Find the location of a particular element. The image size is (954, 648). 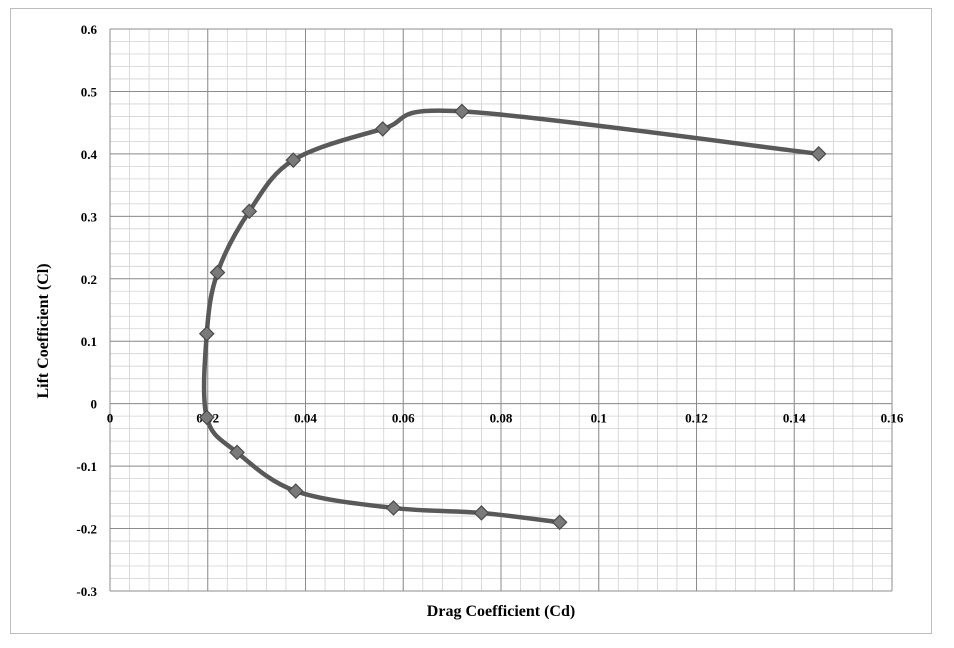

x-tick-label: 0.04 is located at coordinates (305, 418).